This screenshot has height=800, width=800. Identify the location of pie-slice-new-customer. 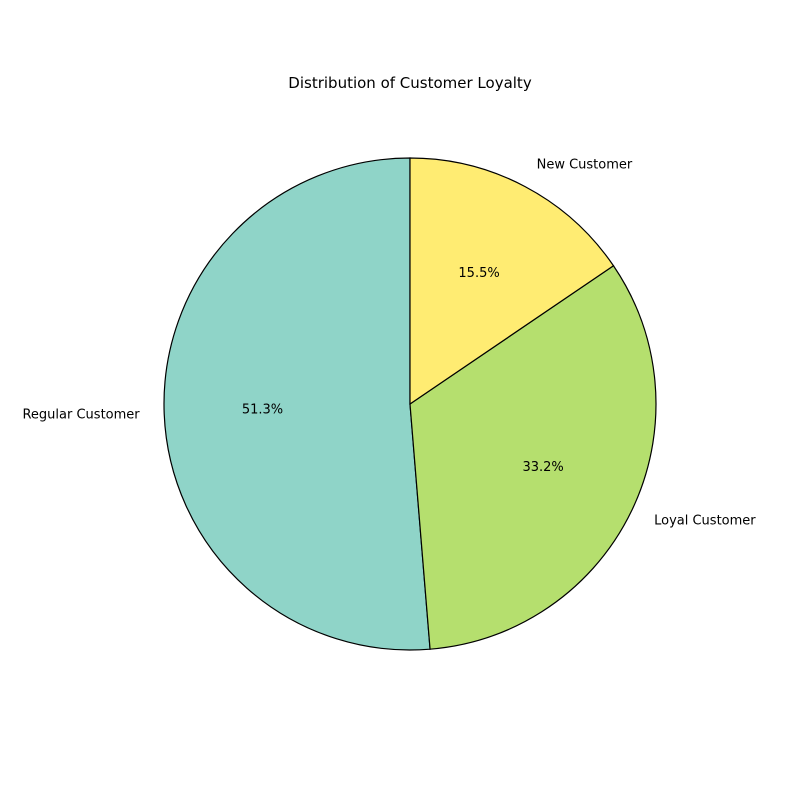
(512, 281).